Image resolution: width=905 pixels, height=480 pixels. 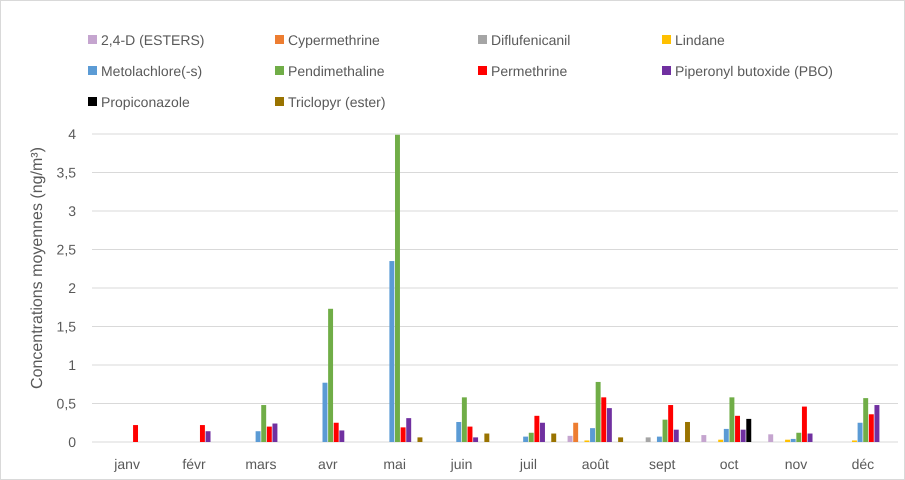 I want to click on y-tick-label: 0, so click(x=72, y=442).